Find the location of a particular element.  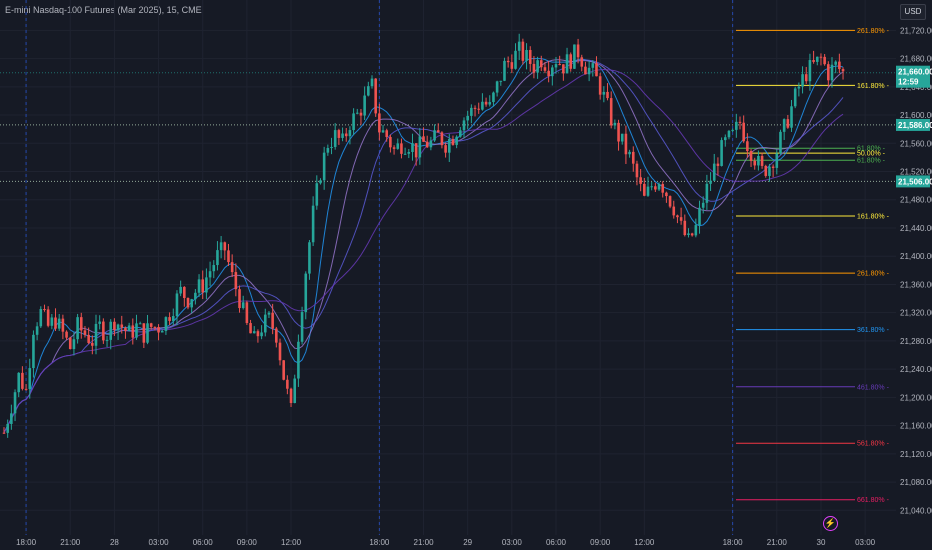

time-tick-label: 03:00 is located at coordinates (512, 542).